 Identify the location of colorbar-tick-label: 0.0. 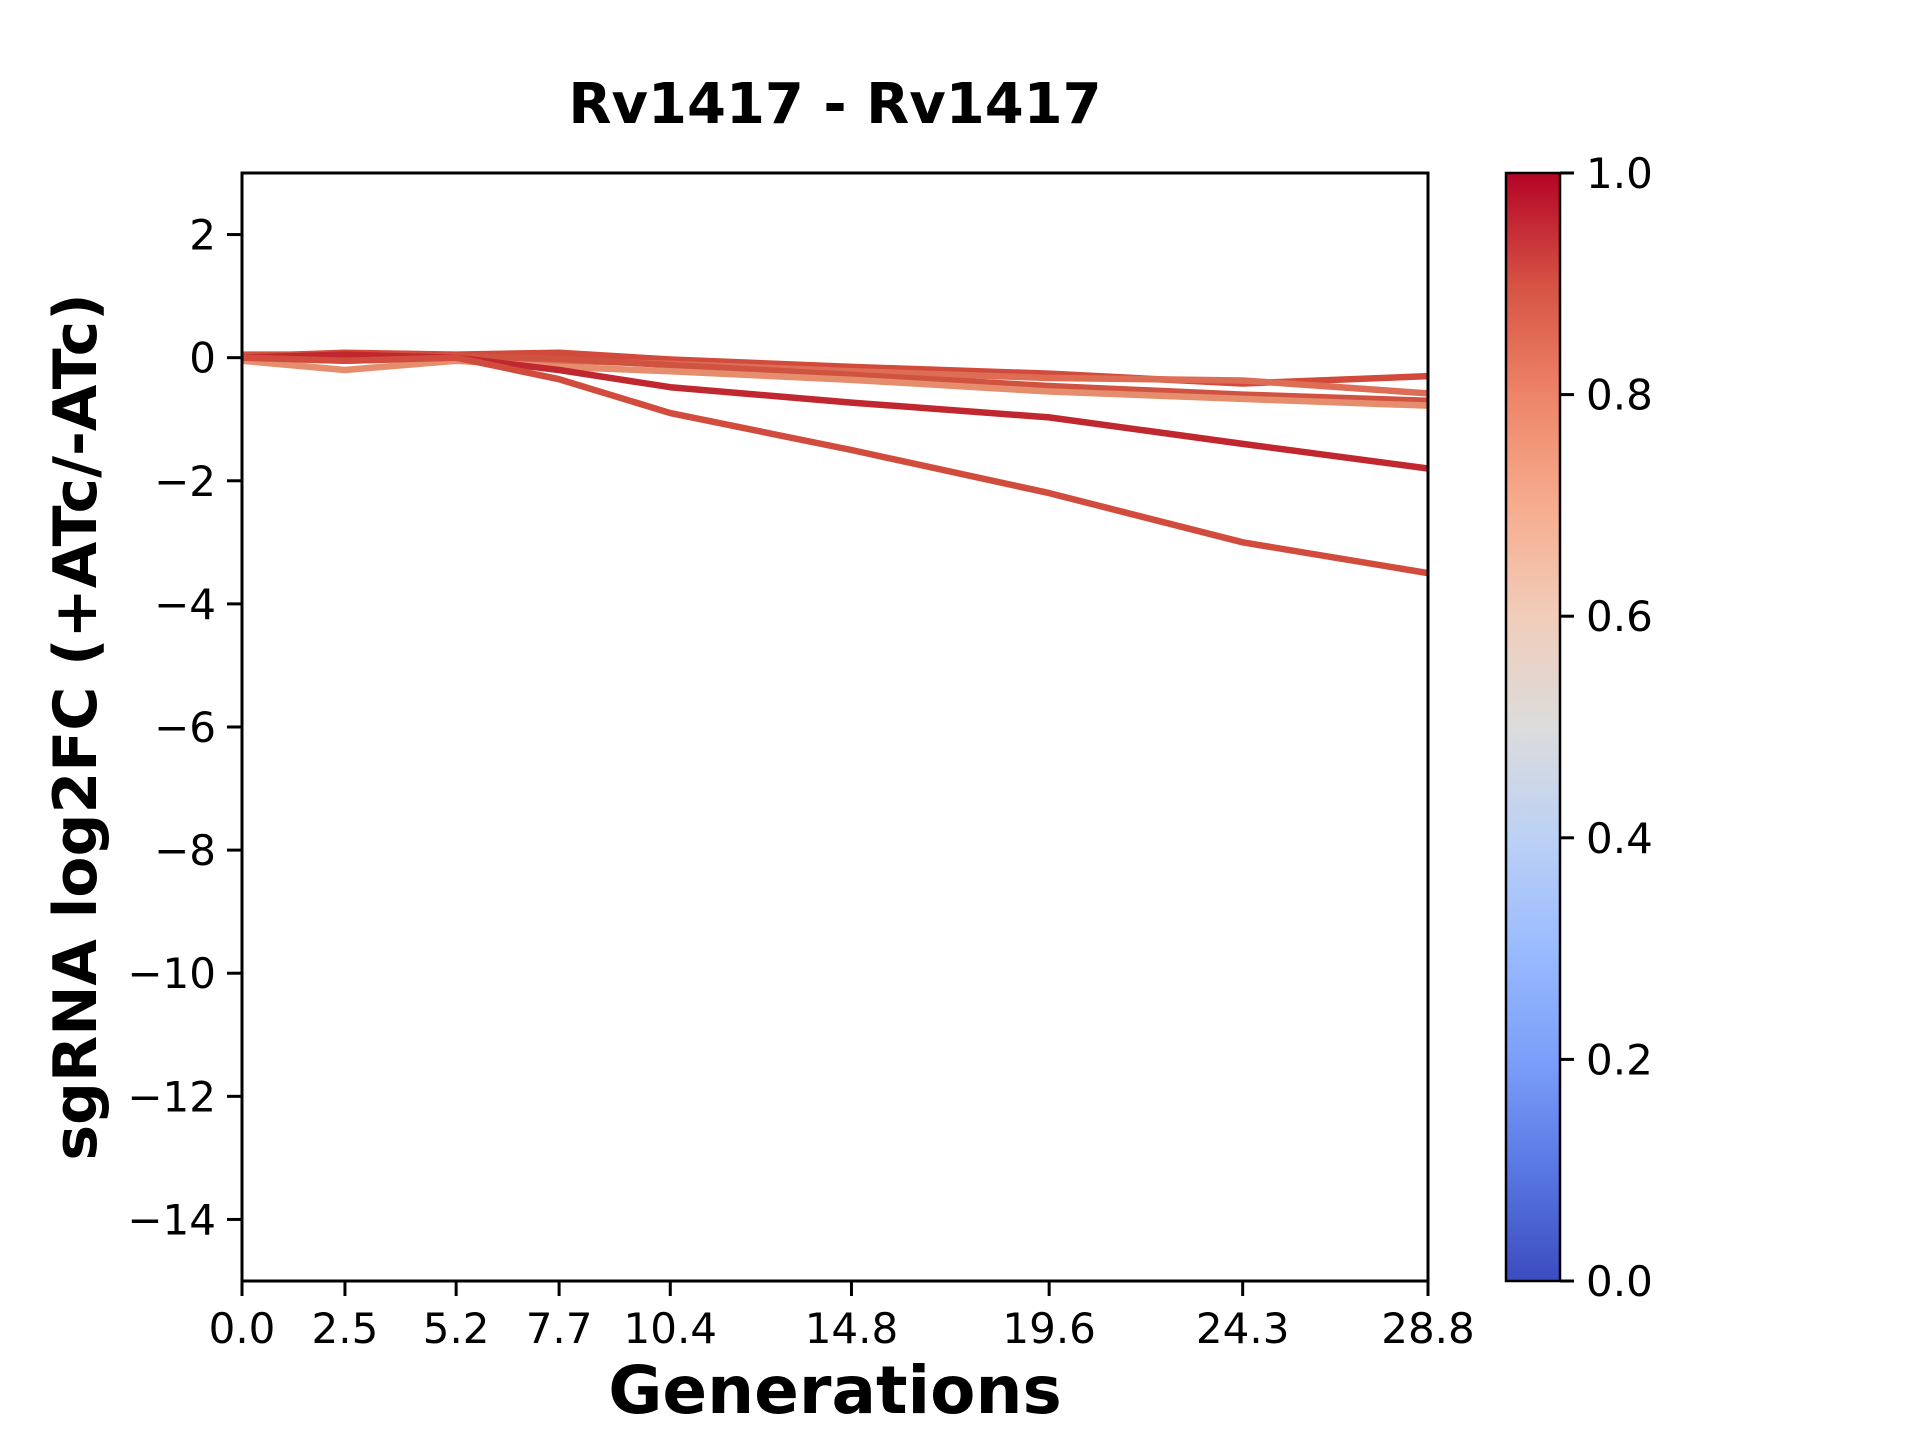
(1619, 1281).